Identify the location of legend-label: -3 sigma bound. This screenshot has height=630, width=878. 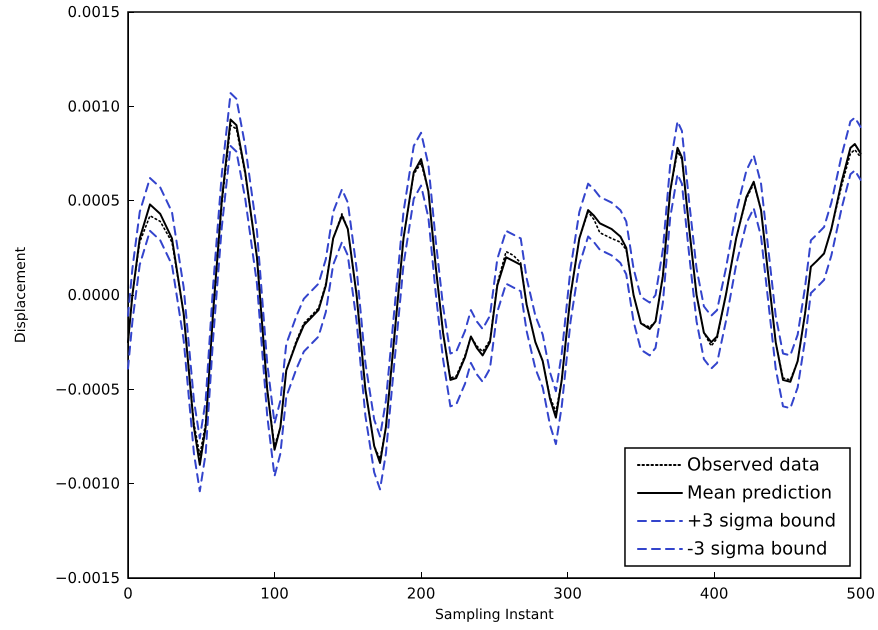
(757, 549).